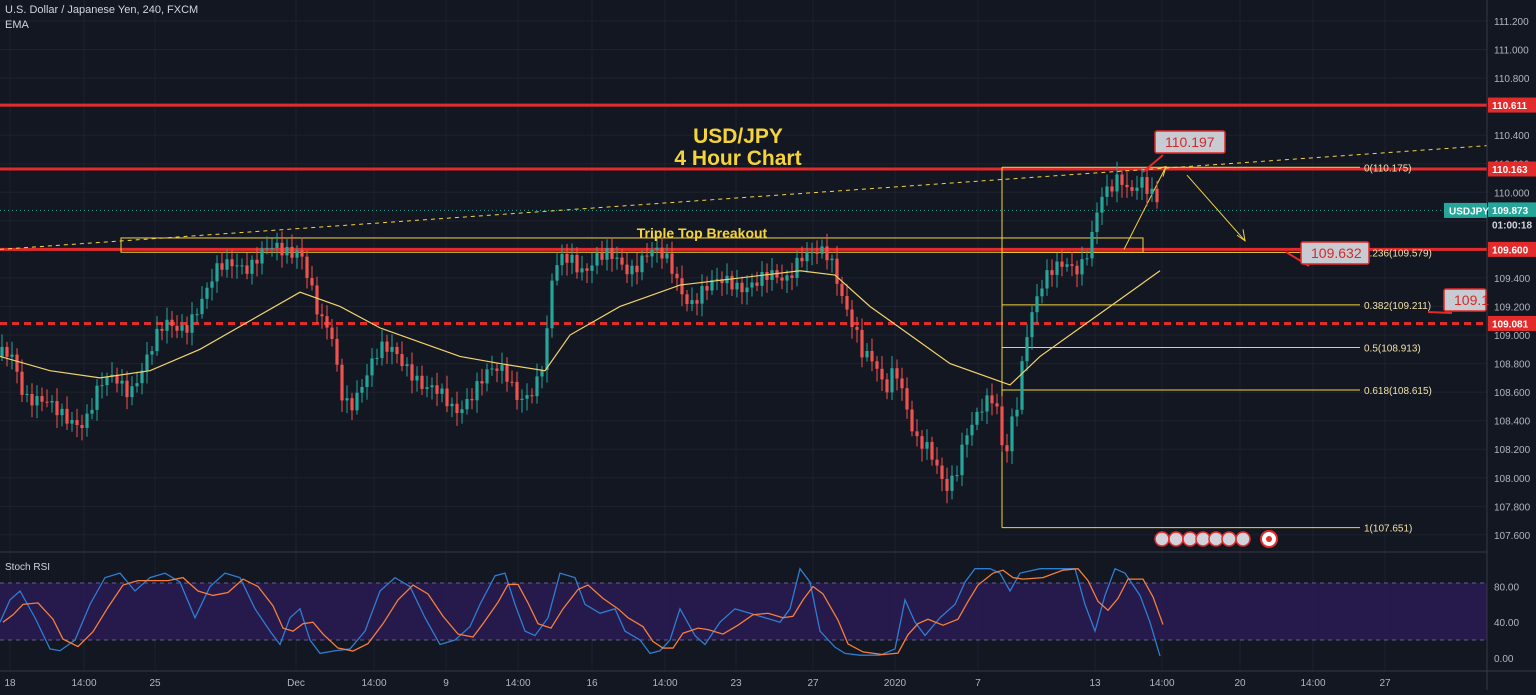 The image size is (1536, 695). Describe the element at coordinates (1315, 222) in the screenshot. I see `callouts: 110.197 109.632 109.1` at that location.